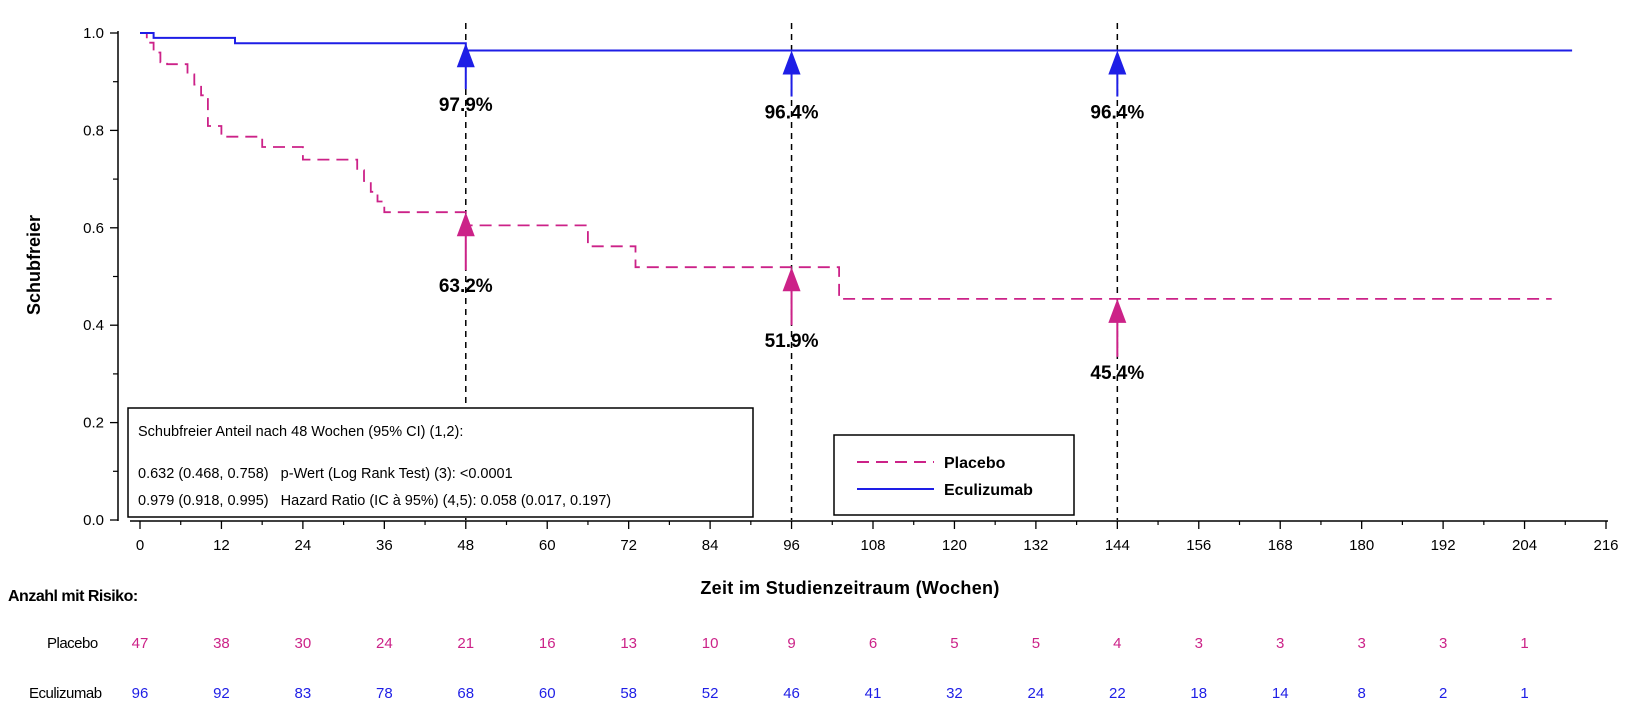  What do you see at coordinates (466, 105) in the screenshot?
I see `annotation-label: 97.9%` at bounding box center [466, 105].